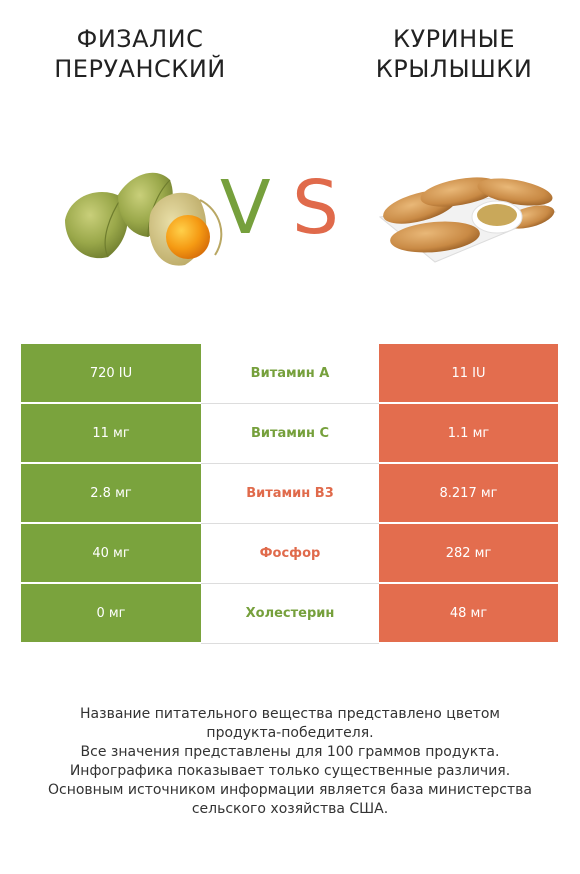  I want to click on table-row: 0 мг Холестерин 48 мг, so click(289, 614).